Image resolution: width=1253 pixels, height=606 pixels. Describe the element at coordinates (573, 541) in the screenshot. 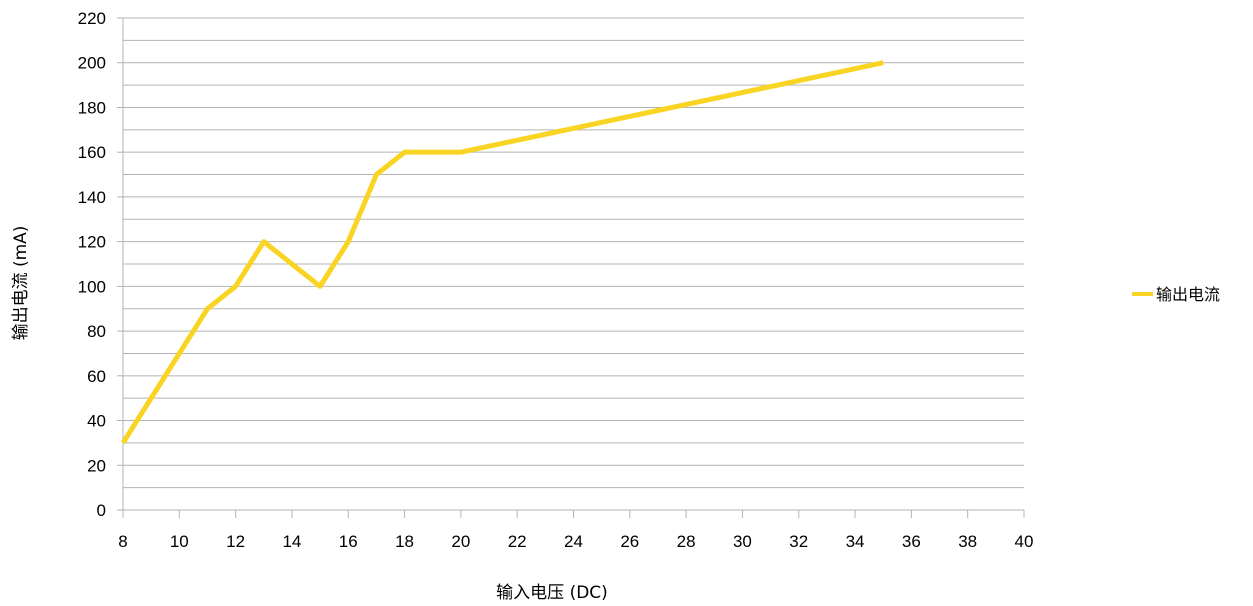

I see `x-tick-label: 24` at that location.